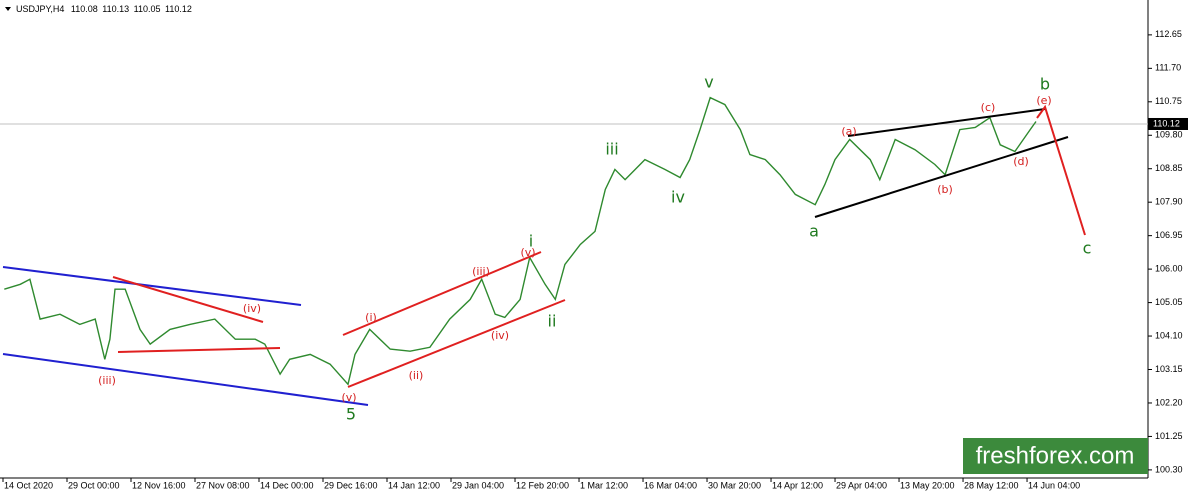 Image resolution: width=1191 pixels, height=495 pixels. Describe the element at coordinates (115, 9) in the screenshot. I see `high: 110.13` at that location.